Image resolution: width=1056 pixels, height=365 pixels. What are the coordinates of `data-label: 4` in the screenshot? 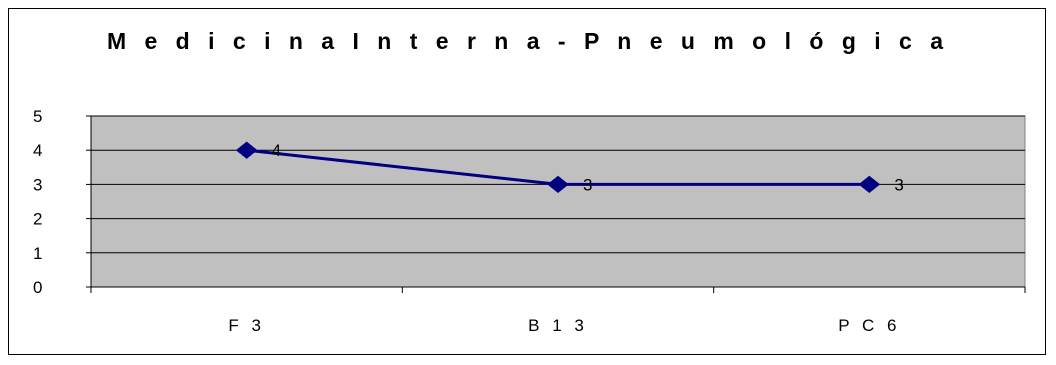 It's located at (276, 150).